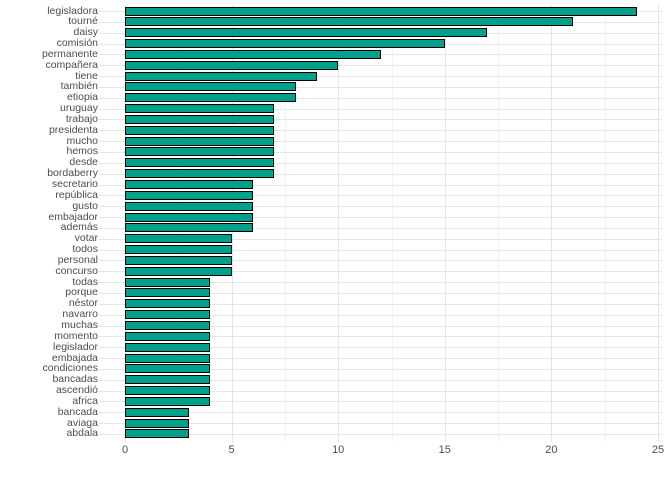 This screenshot has height=480, width=672. I want to click on y-axis-tick-label: todos, so click(85, 249).